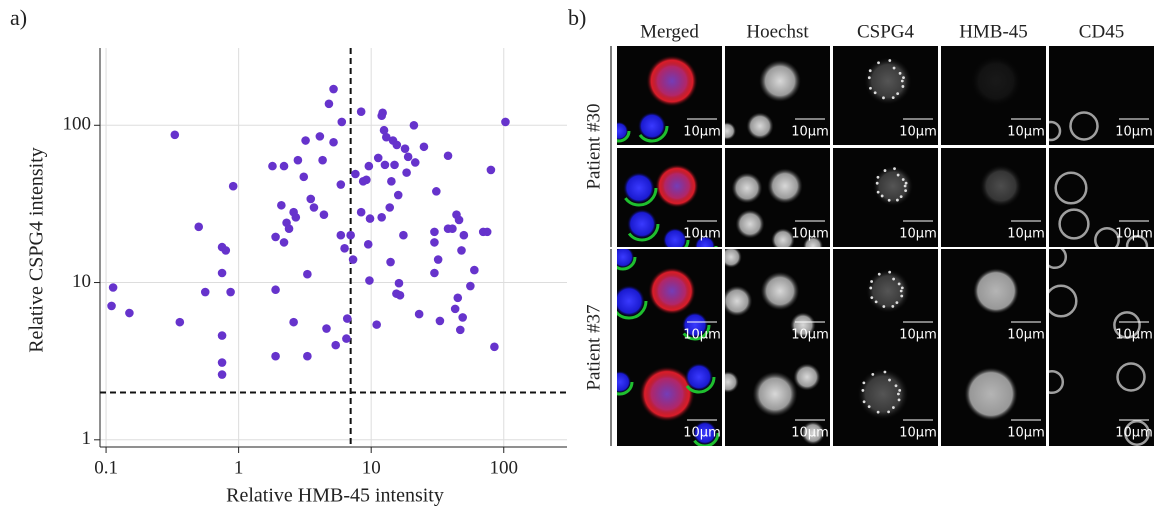 The height and width of the screenshot is (517, 1158). I want to click on y-axis-title: Relative CSPG4 intensity, so click(37, 250).